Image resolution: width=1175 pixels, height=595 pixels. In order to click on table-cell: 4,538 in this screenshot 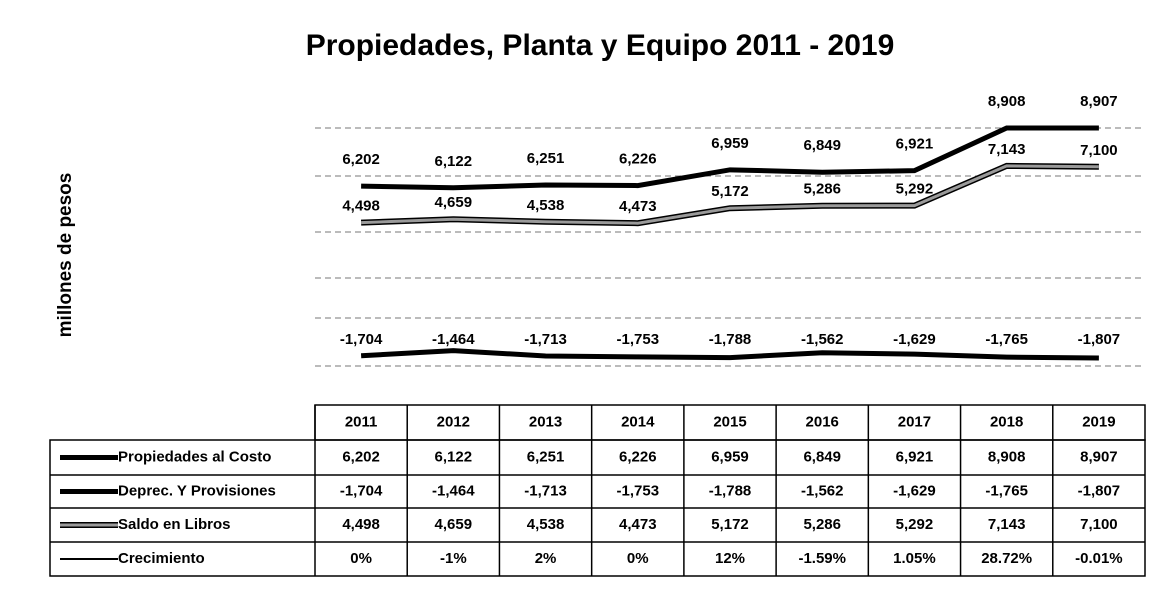, I will do `click(546, 524)`.